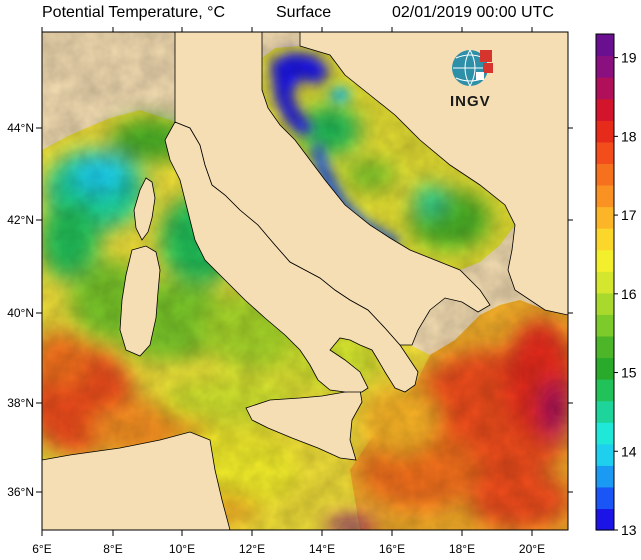  Describe the element at coordinates (616, 285) in the screenshot. I see `colorbar: 19 18 17 16 15 14 13` at that location.